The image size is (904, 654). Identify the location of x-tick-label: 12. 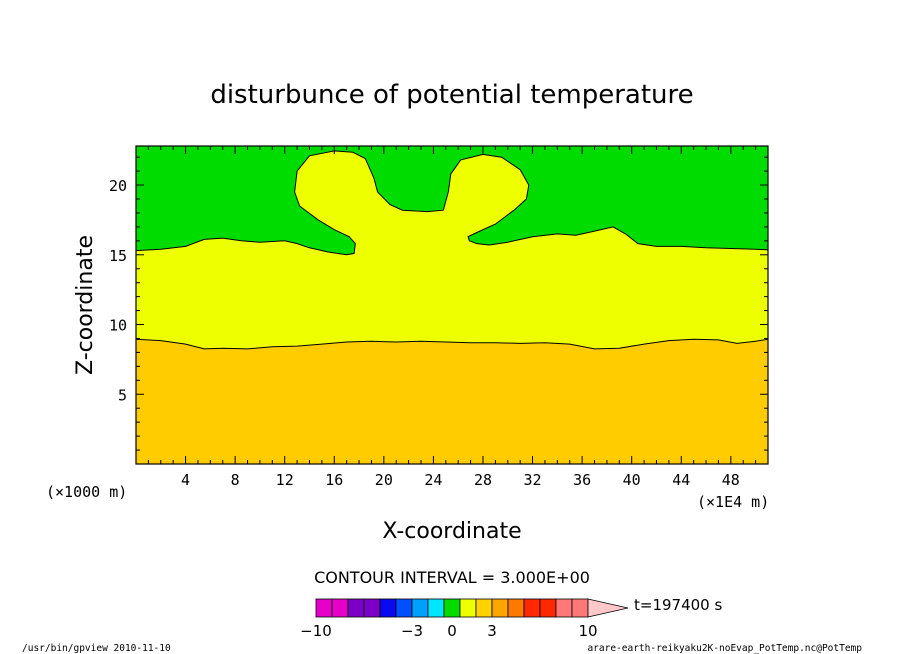
(285, 480).